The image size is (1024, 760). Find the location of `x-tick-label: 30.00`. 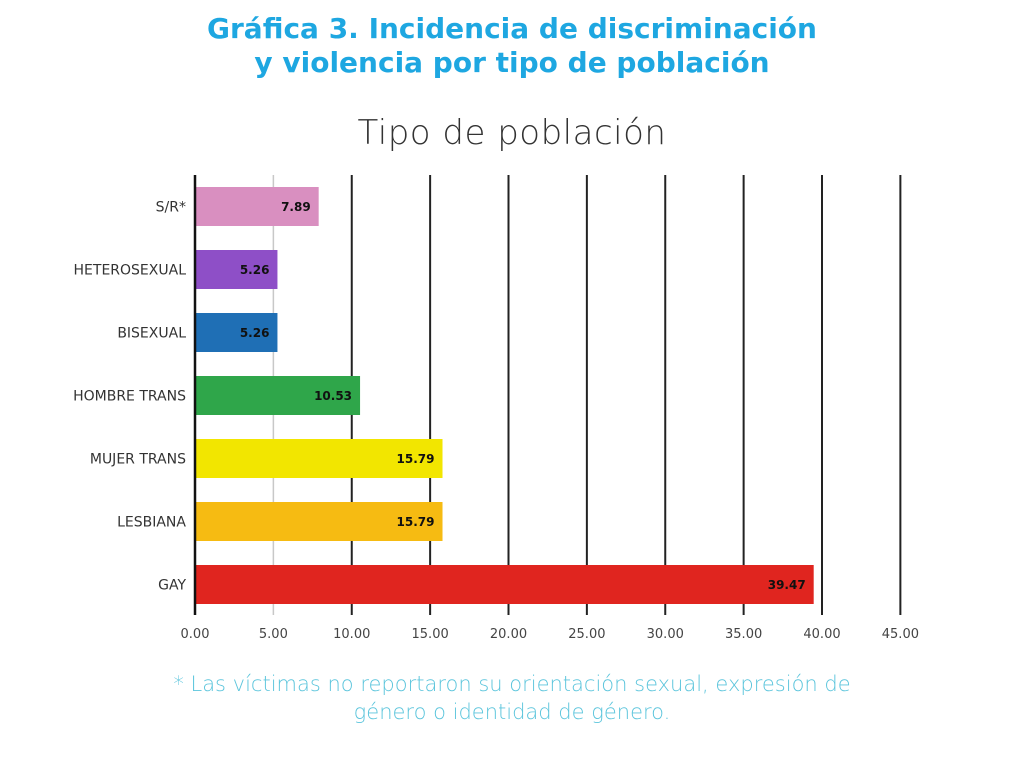

x-tick-label: 30.00 is located at coordinates (665, 634).